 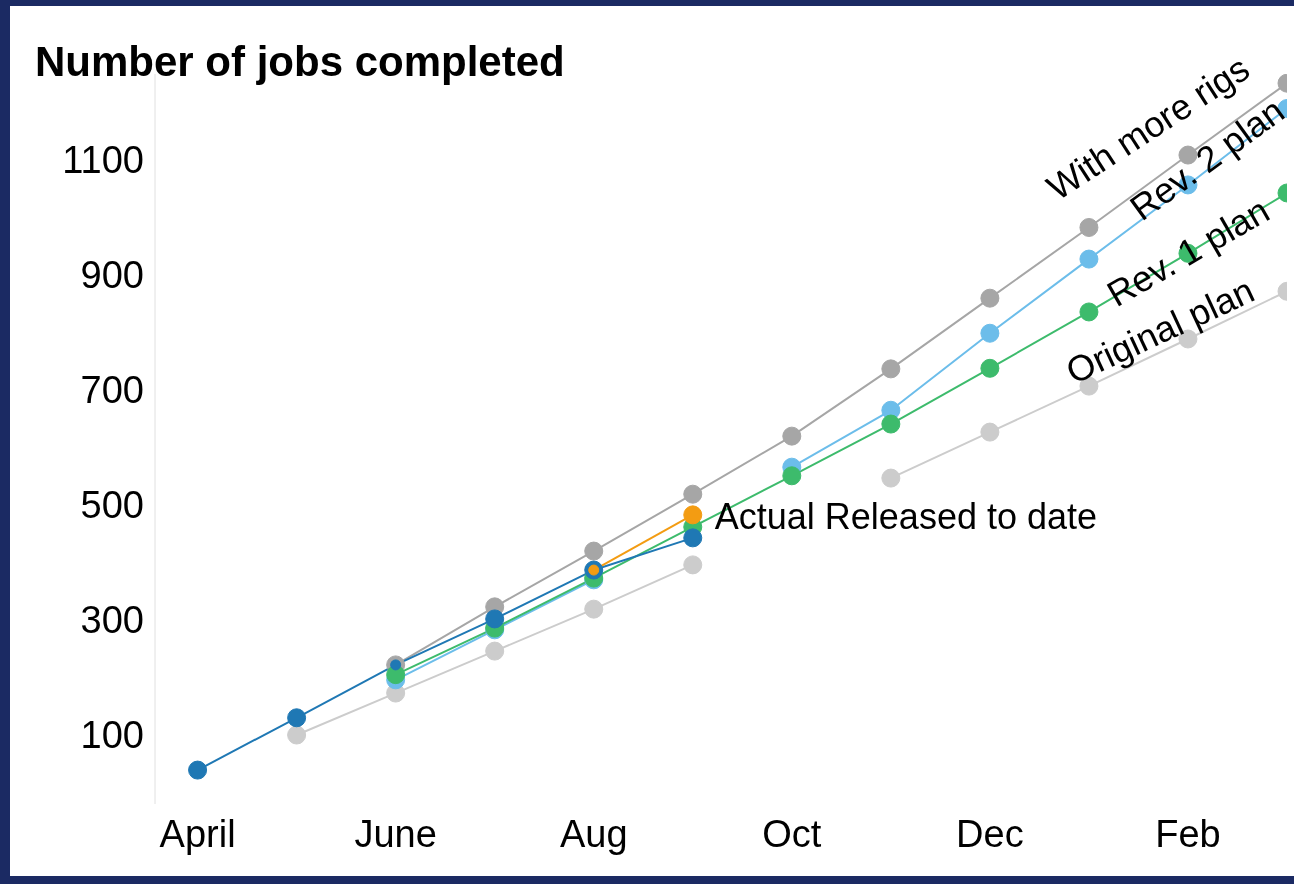 I want to click on x-tick-label: June, so click(x=395, y=833).